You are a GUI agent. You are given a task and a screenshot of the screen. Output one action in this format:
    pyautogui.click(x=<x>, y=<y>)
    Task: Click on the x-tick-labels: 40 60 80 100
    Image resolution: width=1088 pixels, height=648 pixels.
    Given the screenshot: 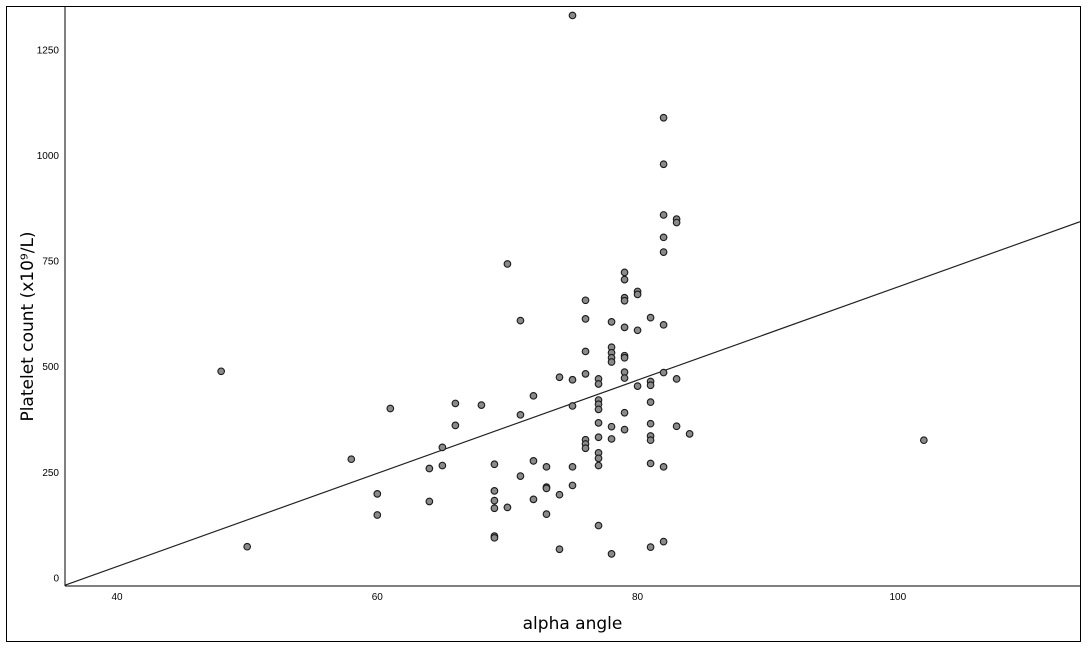 What is the action you would take?
    pyautogui.click(x=508, y=597)
    